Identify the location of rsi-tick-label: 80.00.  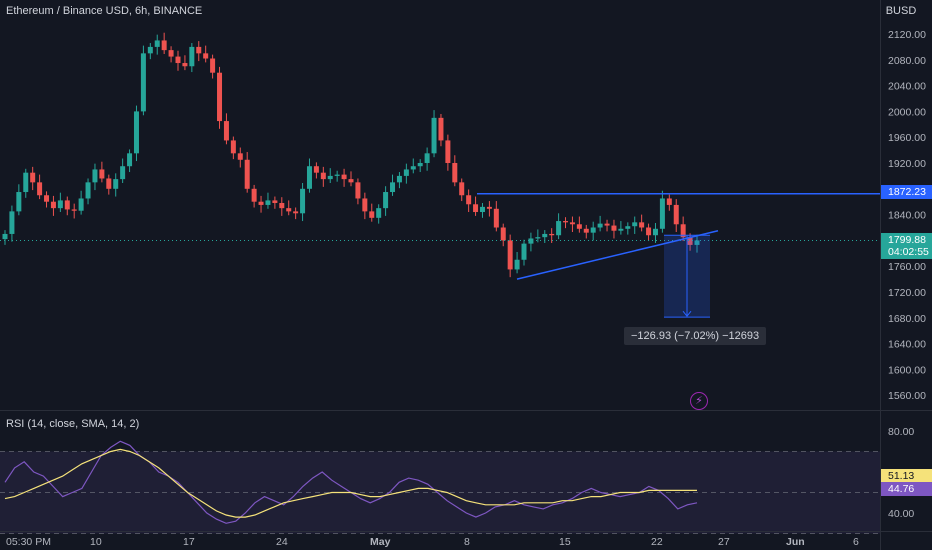
(901, 432).